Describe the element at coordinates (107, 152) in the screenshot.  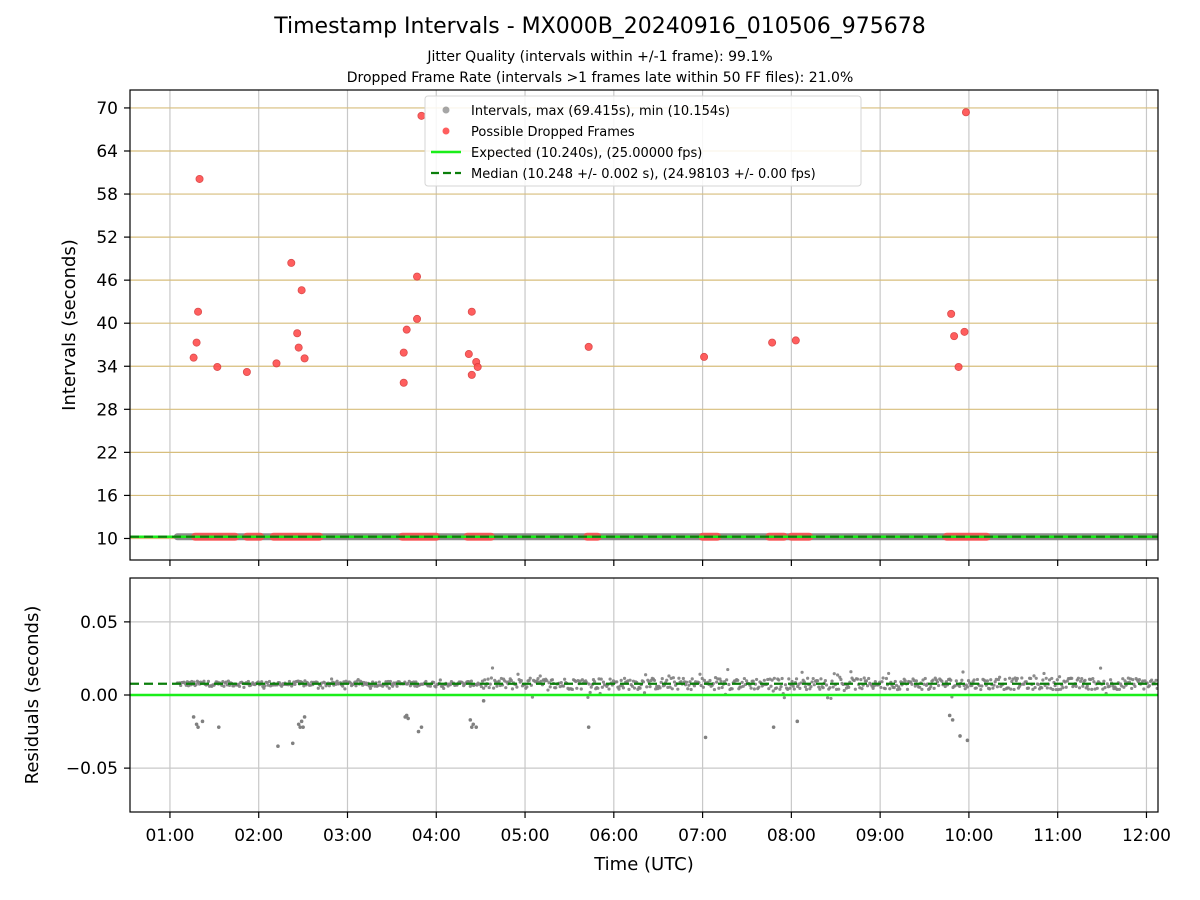
I see `intervals-y-tick-label: 64` at that location.